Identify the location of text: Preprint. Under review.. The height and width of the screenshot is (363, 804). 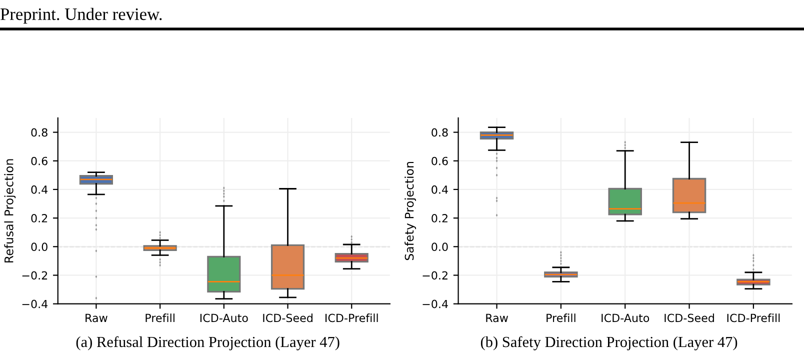
(81, 16).